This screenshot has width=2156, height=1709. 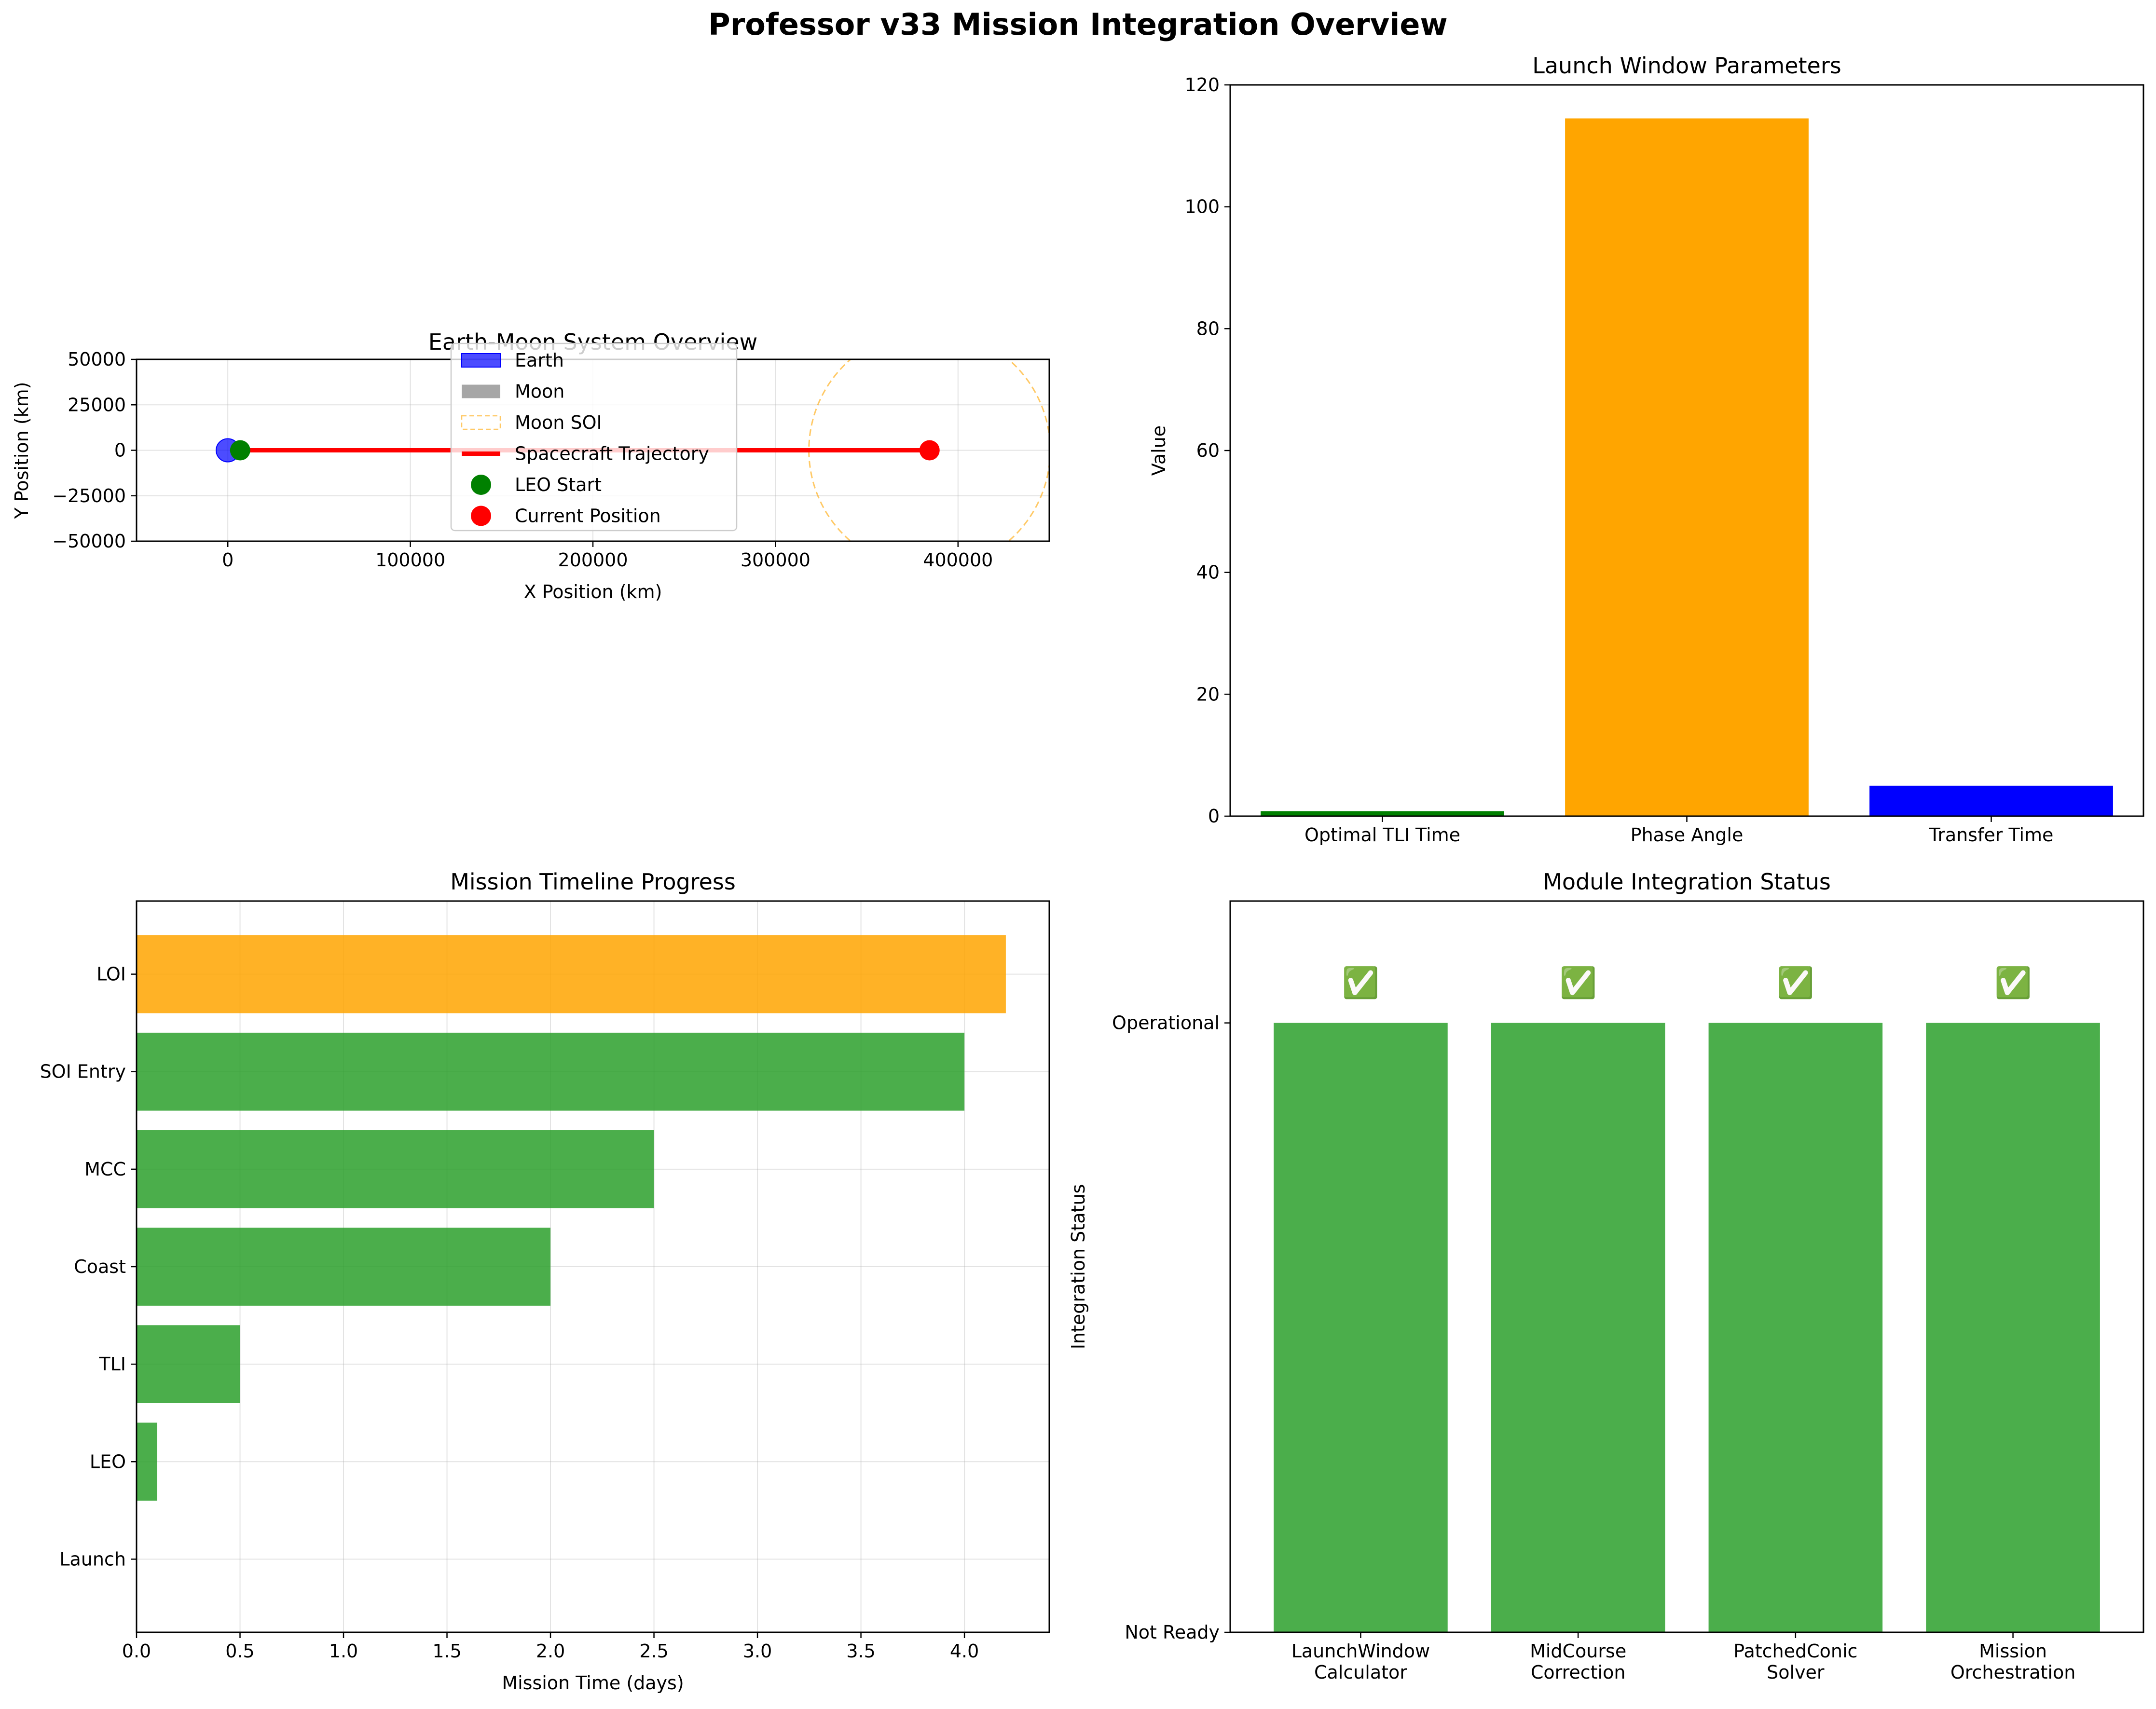 I want to click on timeline-x-tick-label: 0.0, so click(x=136, y=1651).